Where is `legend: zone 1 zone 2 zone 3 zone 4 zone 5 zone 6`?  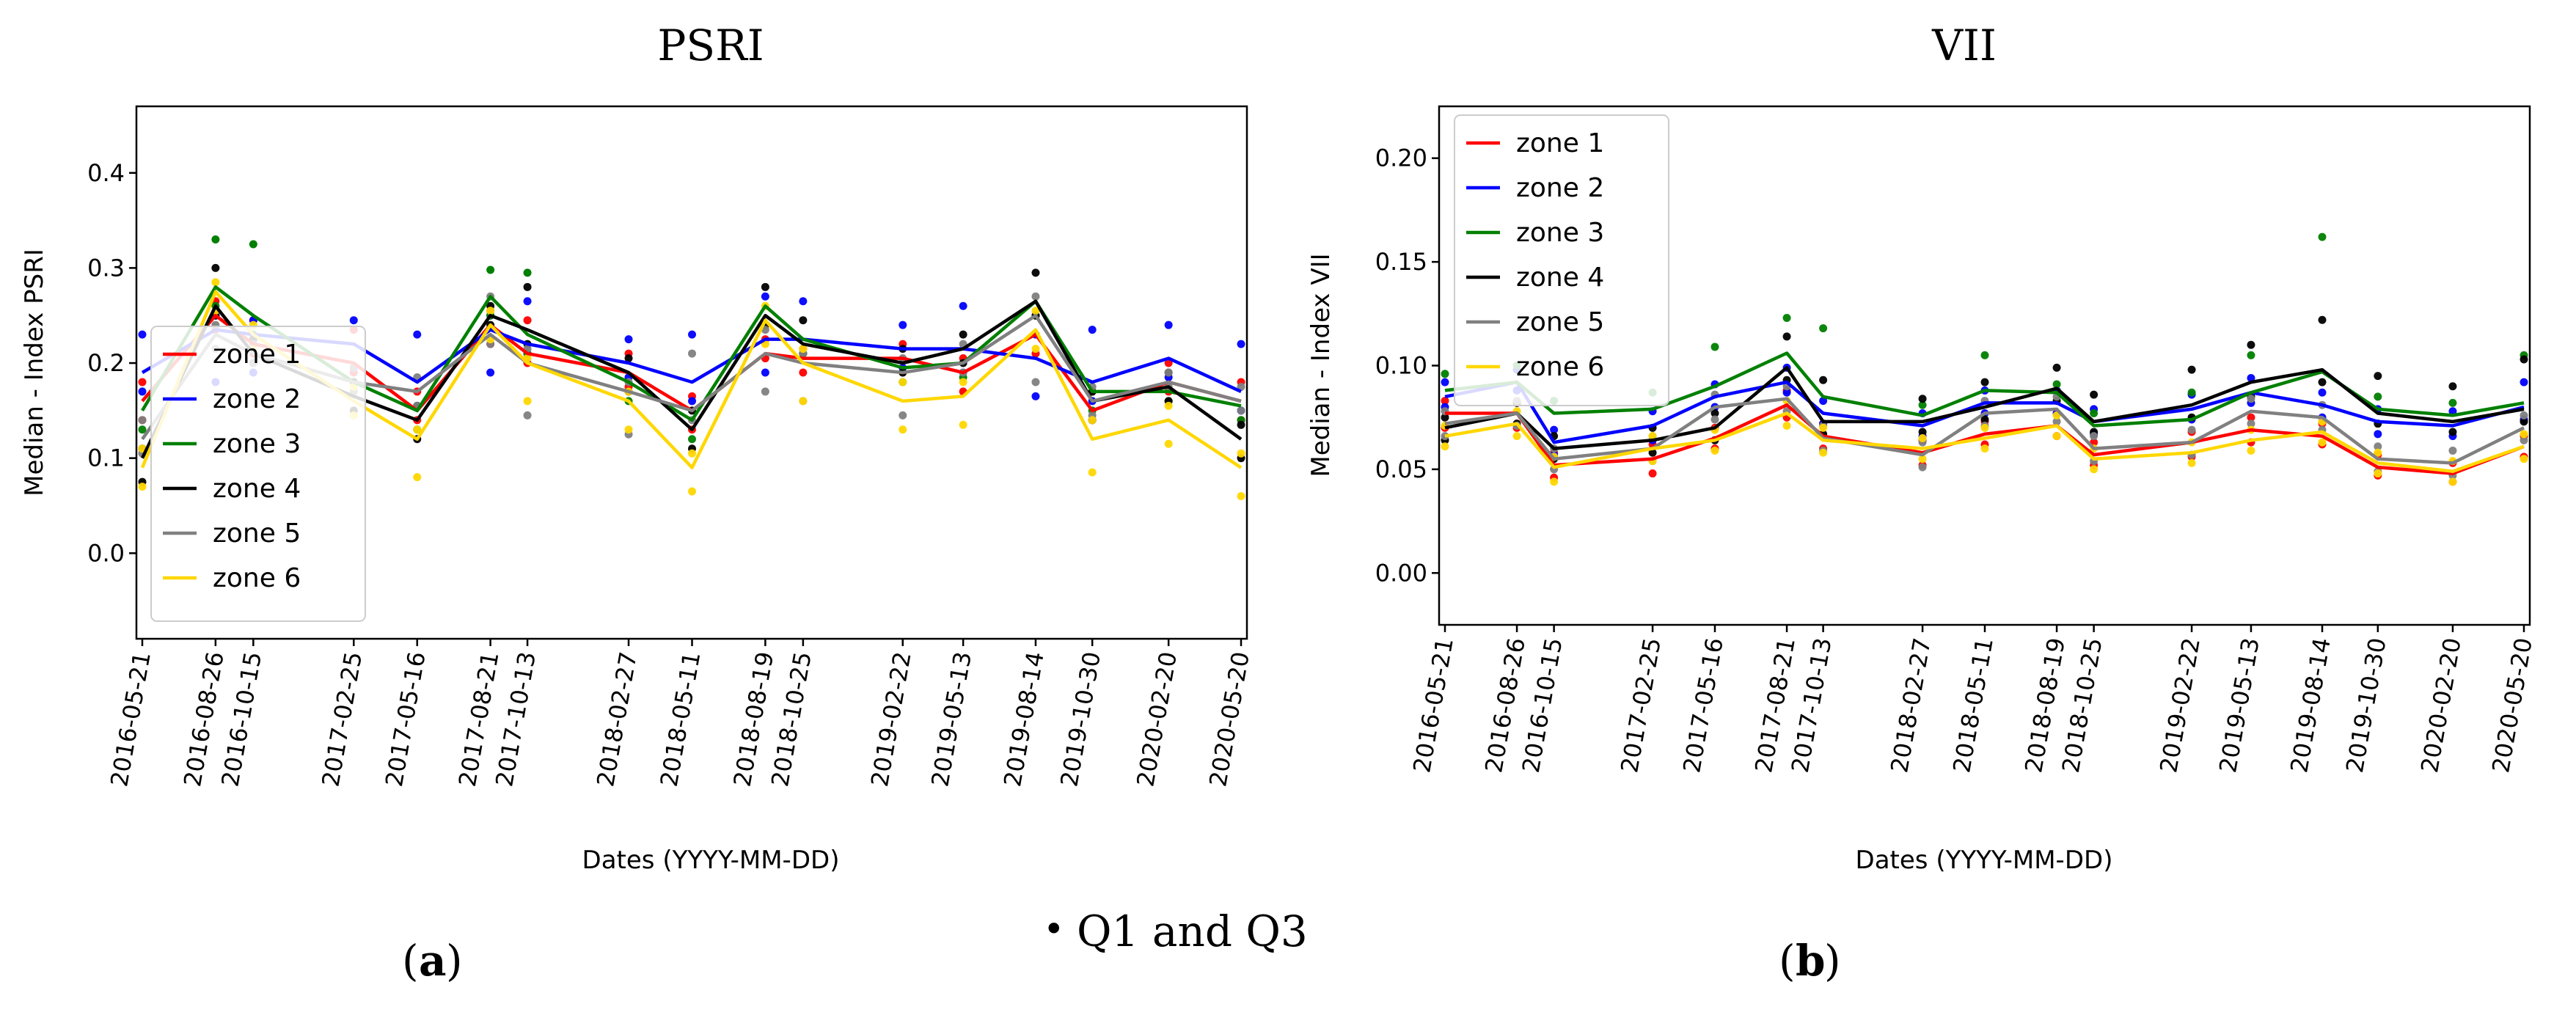
legend: zone 1 zone 2 zone 3 zone 4 zone 5 zone 6 is located at coordinates (1561, 260).